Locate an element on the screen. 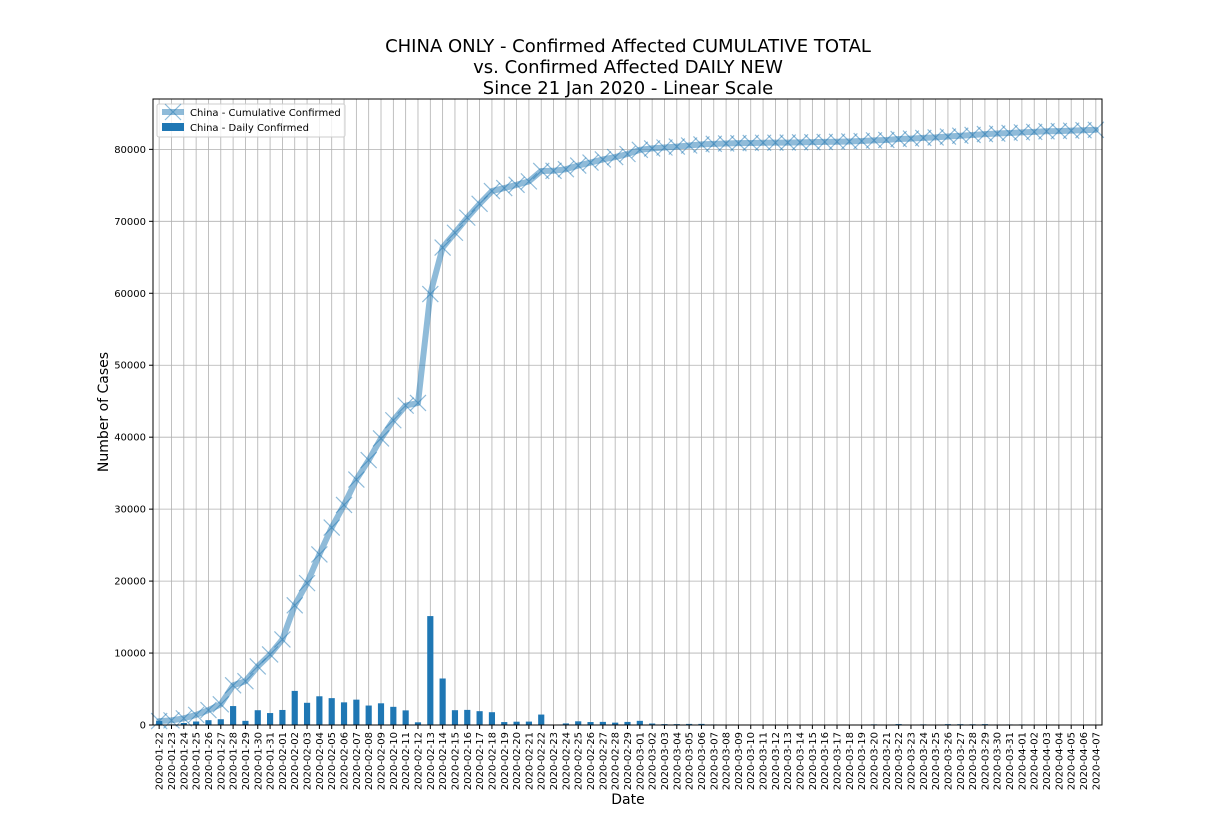 The height and width of the screenshot is (828, 1224). x-tick-label: 2020-04-05 is located at coordinates (1072, 761).